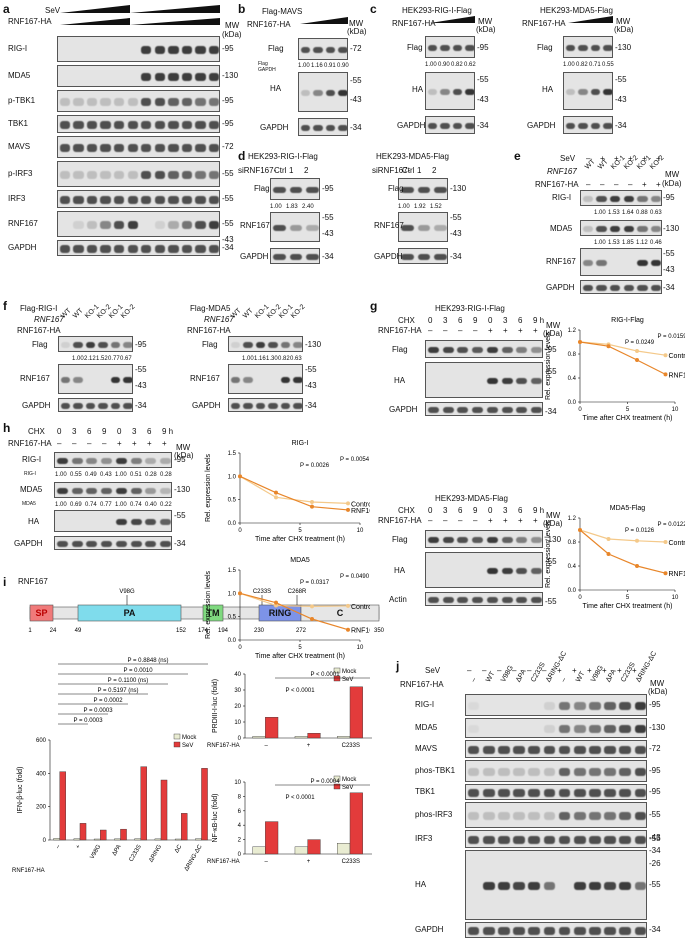 The height and width of the screenshot is (938, 685). I want to click on e-rnf167ha: RNF167-HA, so click(557, 185).